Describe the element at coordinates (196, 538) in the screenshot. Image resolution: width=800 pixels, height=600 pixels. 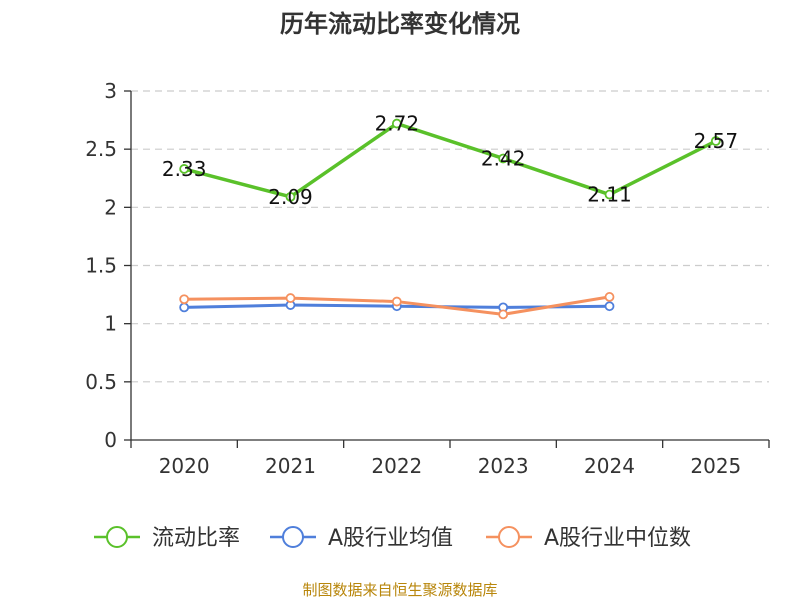
I see `legend-label: 流动比率` at that location.